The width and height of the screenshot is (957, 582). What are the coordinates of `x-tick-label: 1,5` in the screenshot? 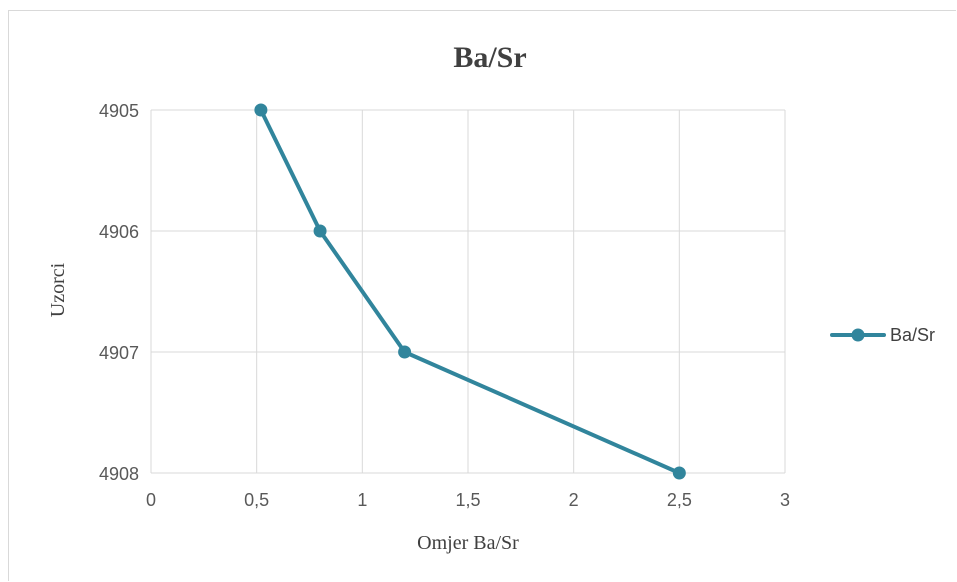 It's located at (467, 500).